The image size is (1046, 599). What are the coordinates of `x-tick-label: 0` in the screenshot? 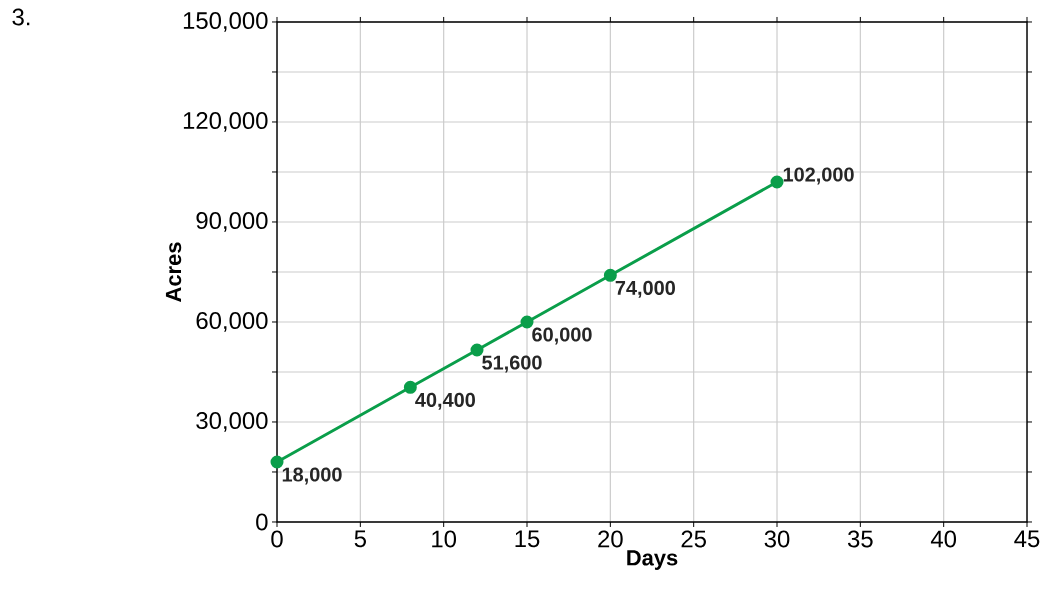 It's located at (277, 539).